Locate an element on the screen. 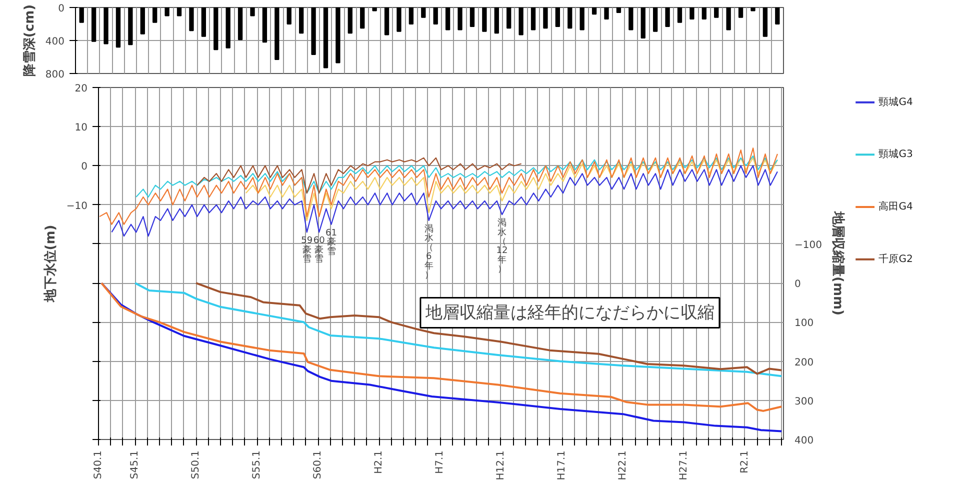 This screenshot has height=484, width=958. y-tick-label: 400 is located at coordinates (55, 42).